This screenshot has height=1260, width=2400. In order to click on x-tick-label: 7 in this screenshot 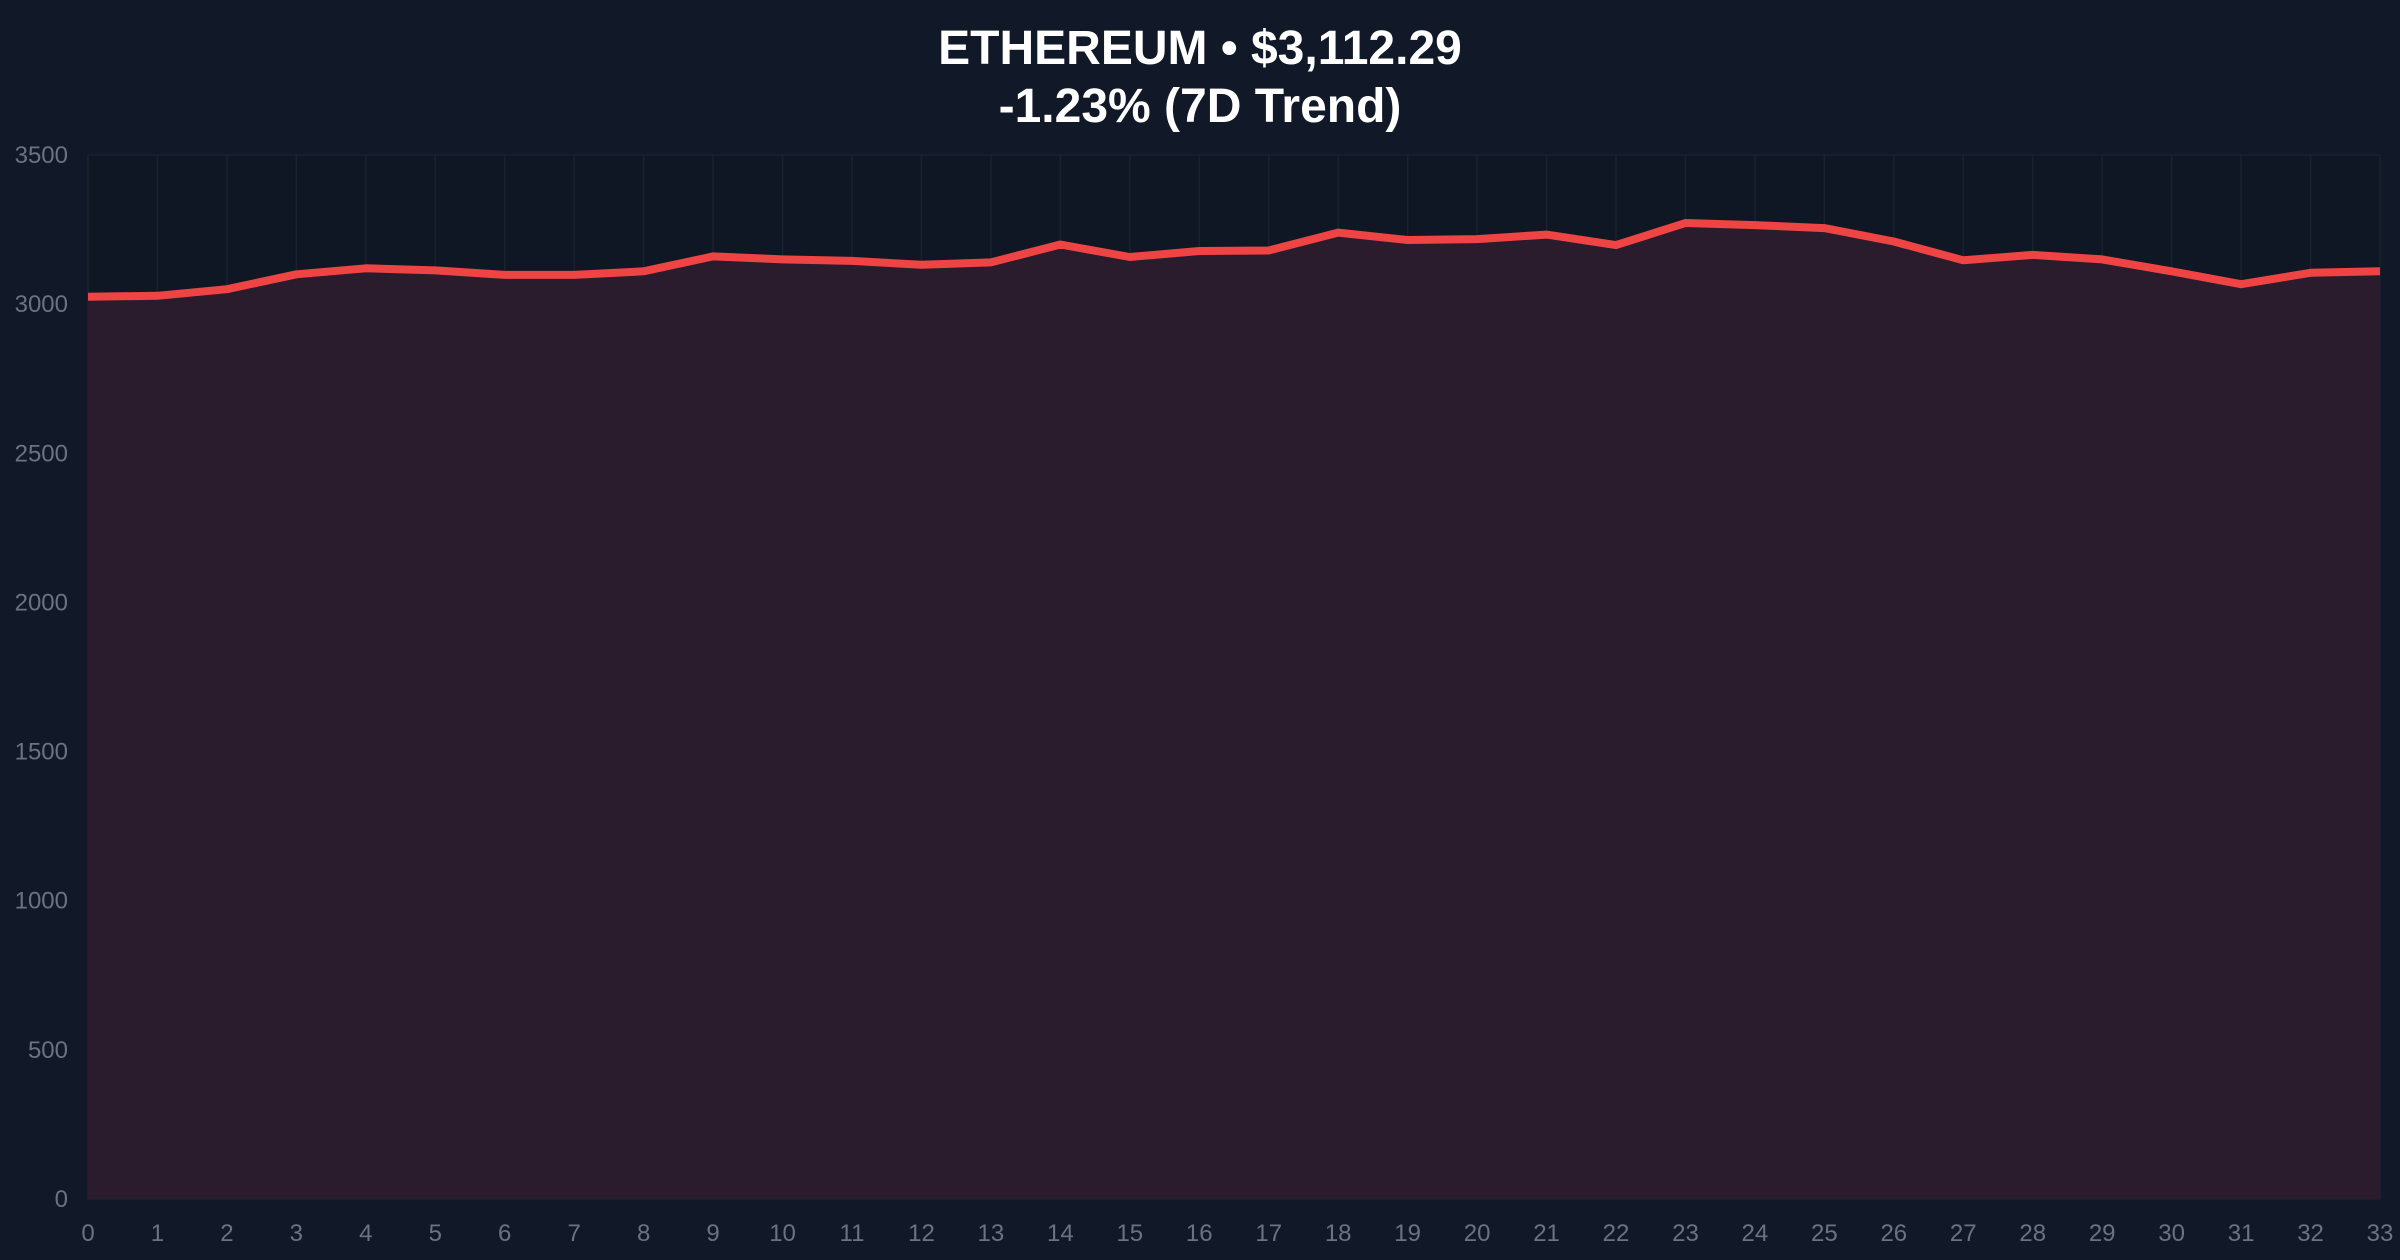, I will do `click(574, 1233)`.